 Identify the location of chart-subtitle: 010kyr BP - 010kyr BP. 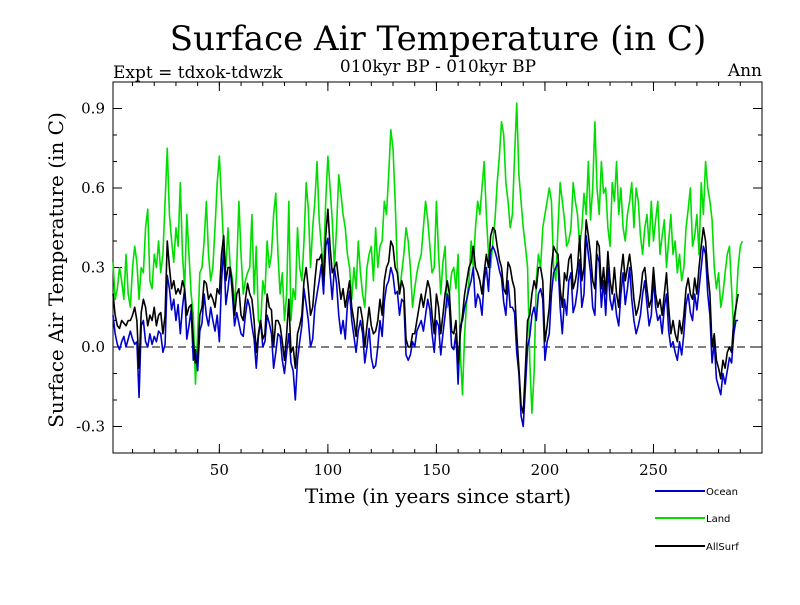
(438, 67).